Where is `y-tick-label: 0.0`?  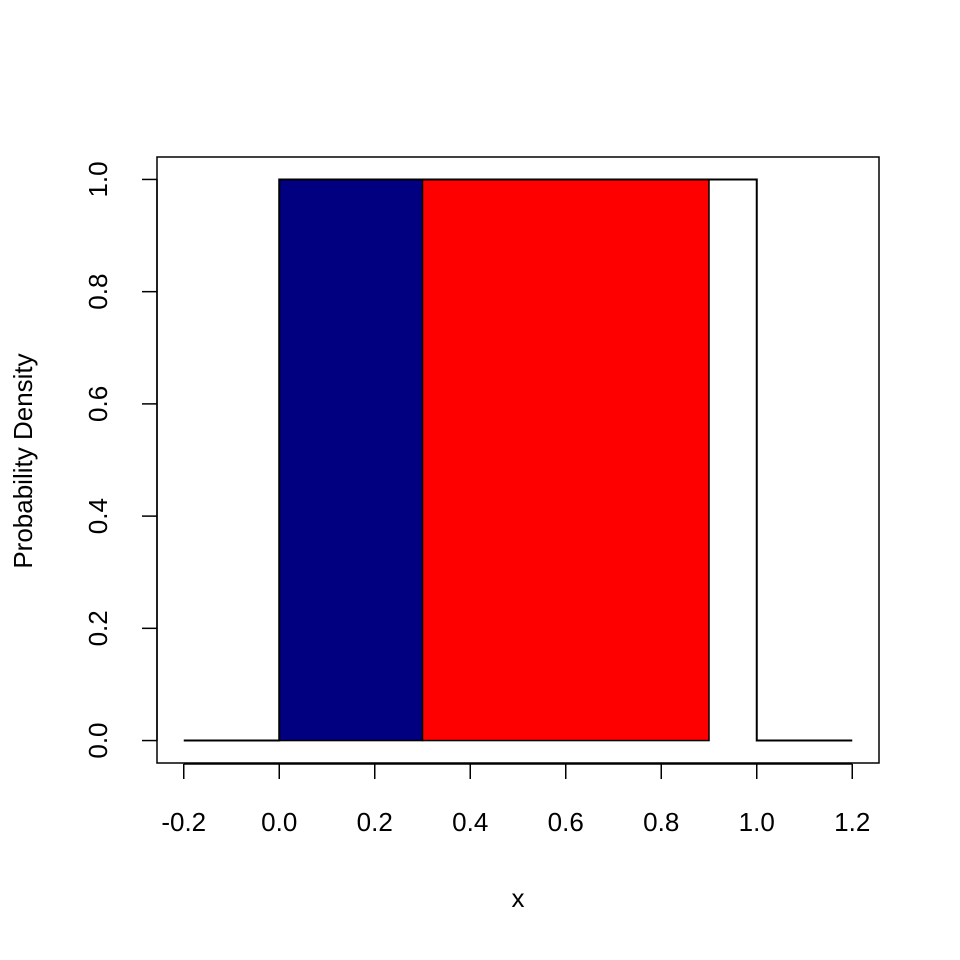
y-tick-label: 0.0 is located at coordinates (98, 740).